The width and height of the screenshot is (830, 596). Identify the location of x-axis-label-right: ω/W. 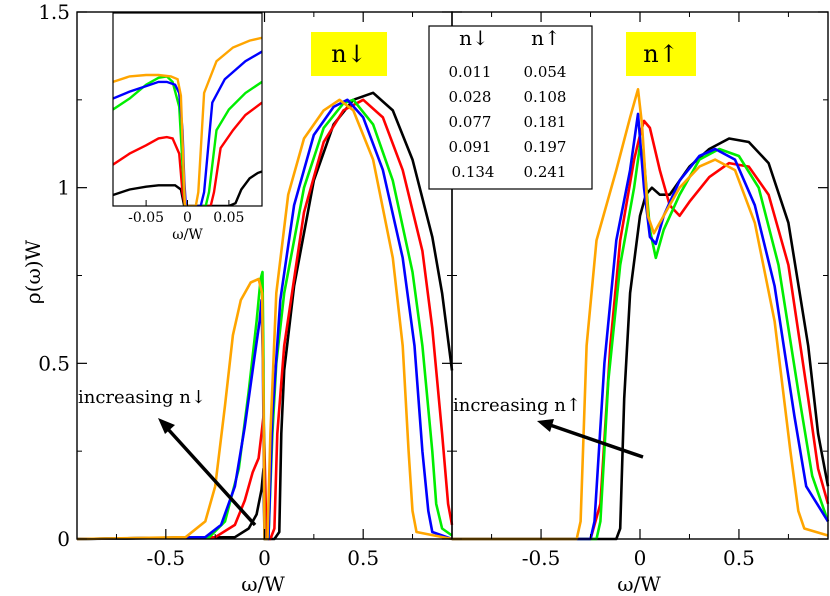
(639, 584).